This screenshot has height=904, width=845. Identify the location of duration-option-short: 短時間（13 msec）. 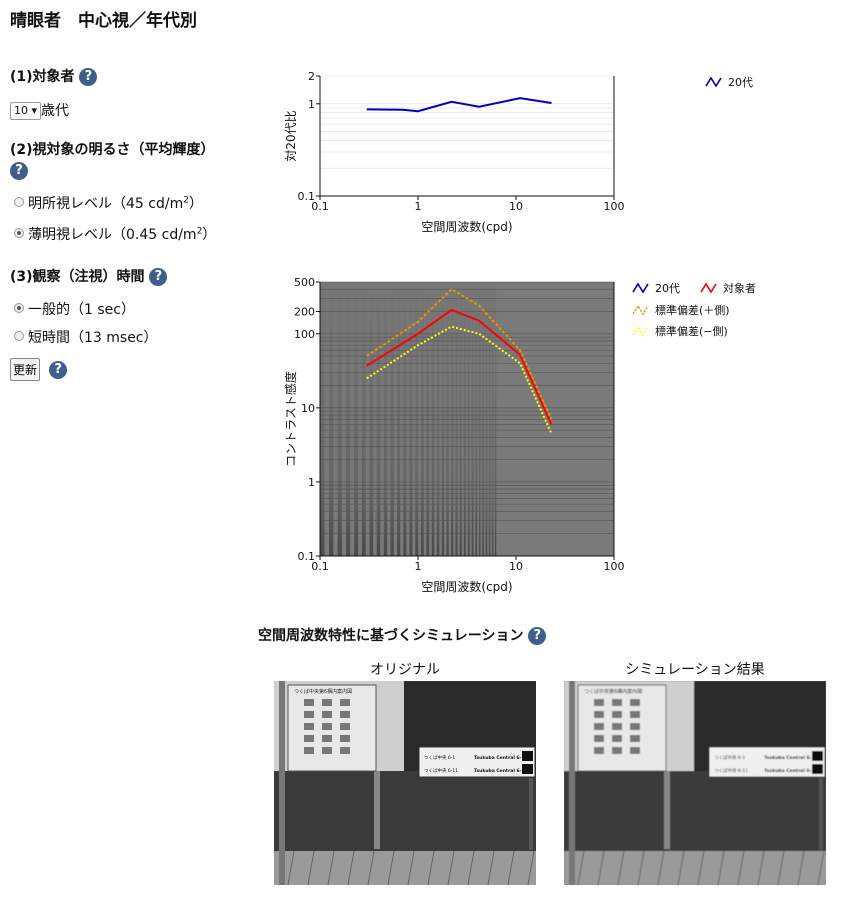
(86, 337).